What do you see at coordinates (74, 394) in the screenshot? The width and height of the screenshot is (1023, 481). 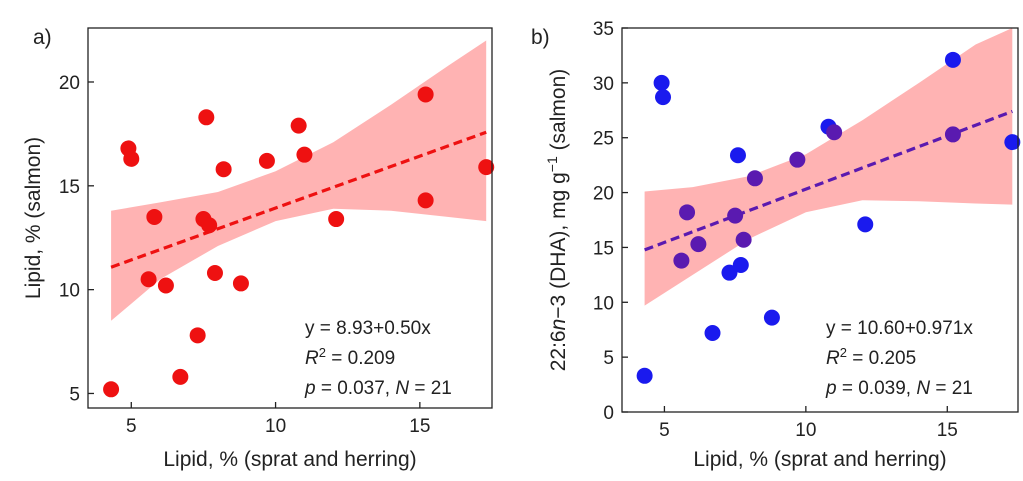 I see `panel-a-y-tick-label: 5` at bounding box center [74, 394].